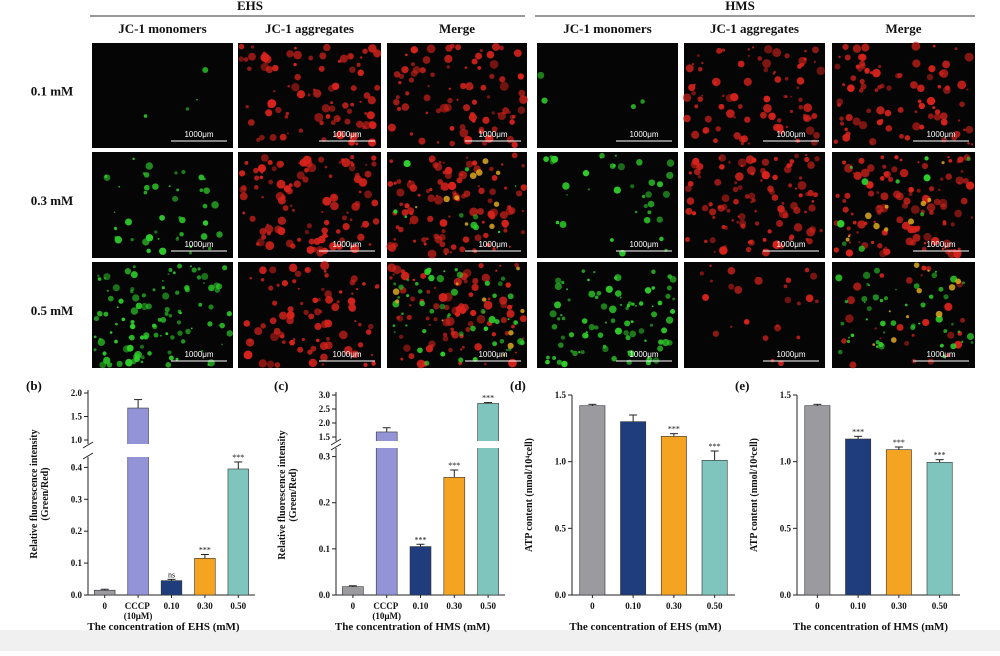  I want to click on bottom-strip, so click(500, 640).